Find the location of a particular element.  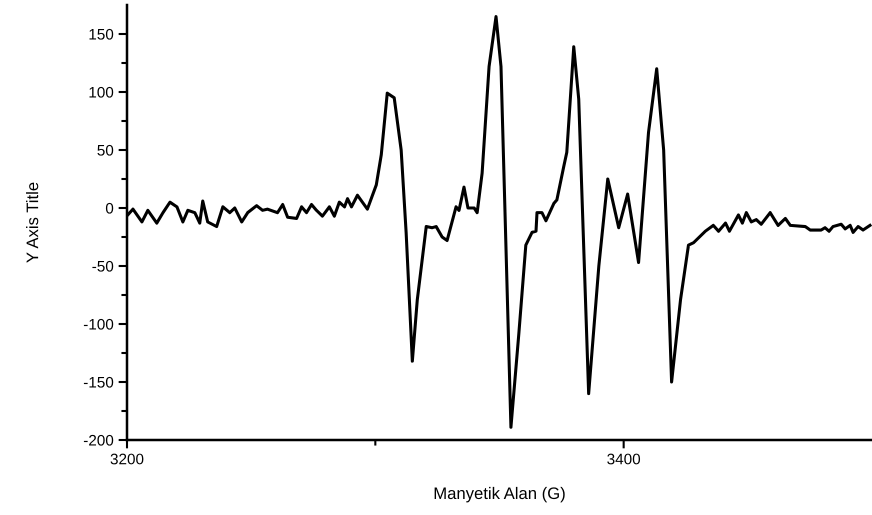

y-tick-label: -50 is located at coordinates (103, 266).